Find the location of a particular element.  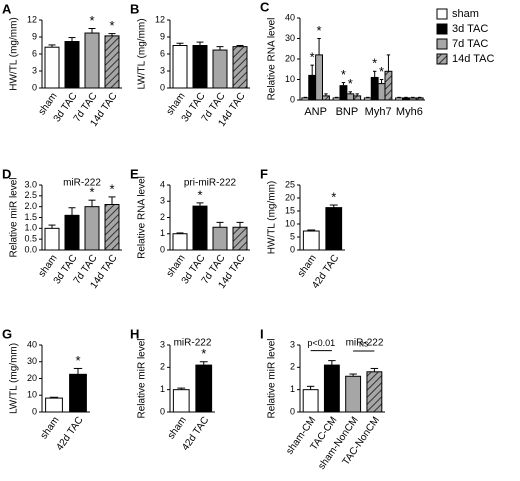

panel-label: D is located at coordinates (6, 173).